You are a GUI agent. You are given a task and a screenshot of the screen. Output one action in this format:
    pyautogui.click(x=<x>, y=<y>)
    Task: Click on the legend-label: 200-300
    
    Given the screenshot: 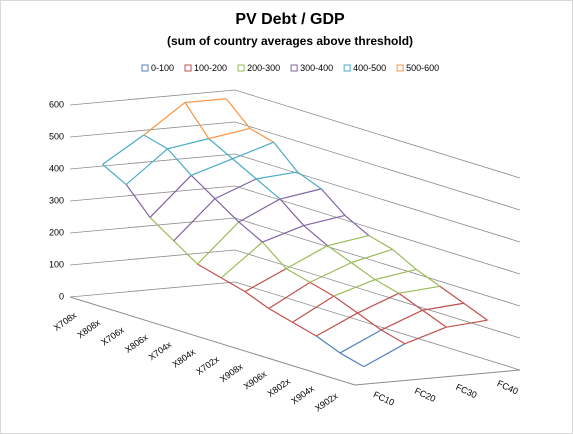 What is the action you would take?
    pyautogui.click(x=263, y=68)
    